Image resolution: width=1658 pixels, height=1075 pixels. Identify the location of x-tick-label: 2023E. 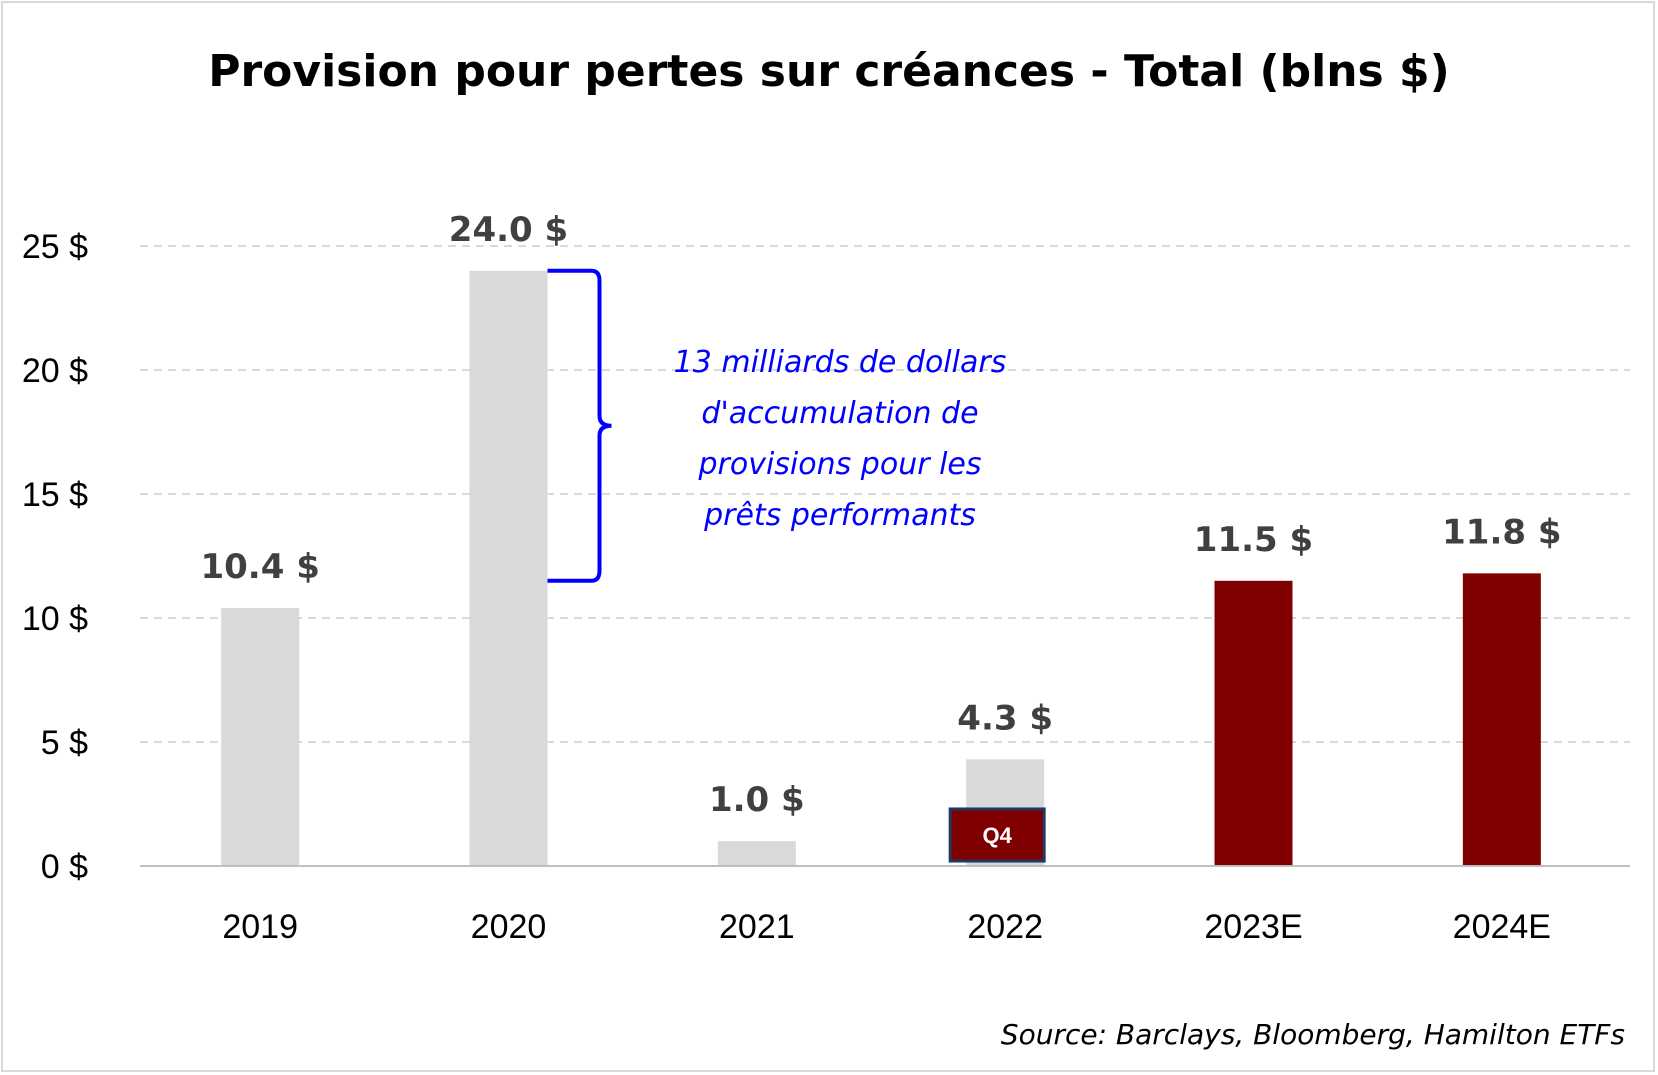
(1253, 927).